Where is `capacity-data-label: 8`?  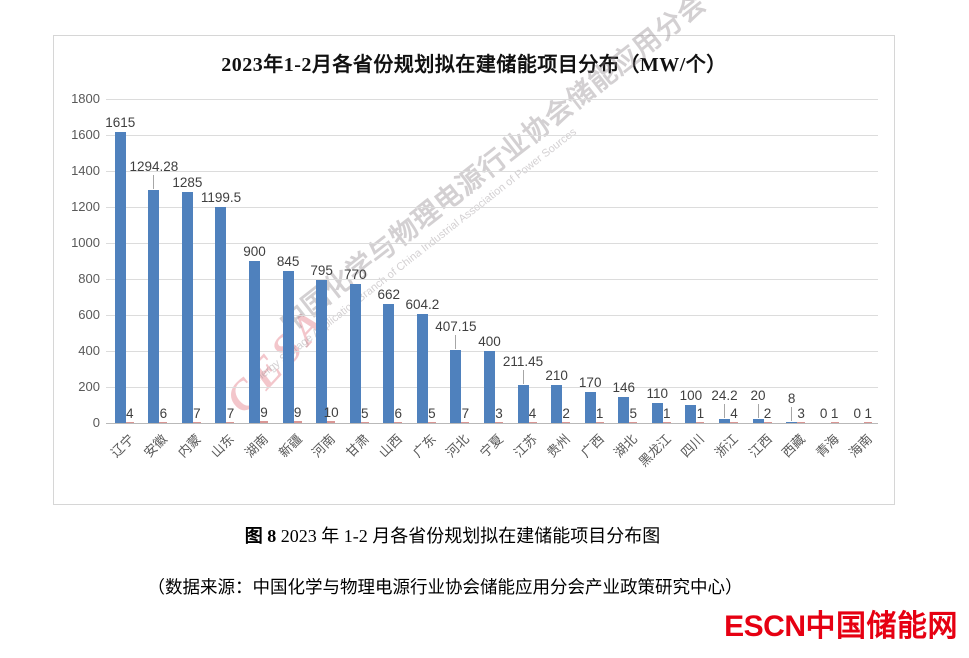 capacity-data-label: 8 is located at coordinates (791, 398).